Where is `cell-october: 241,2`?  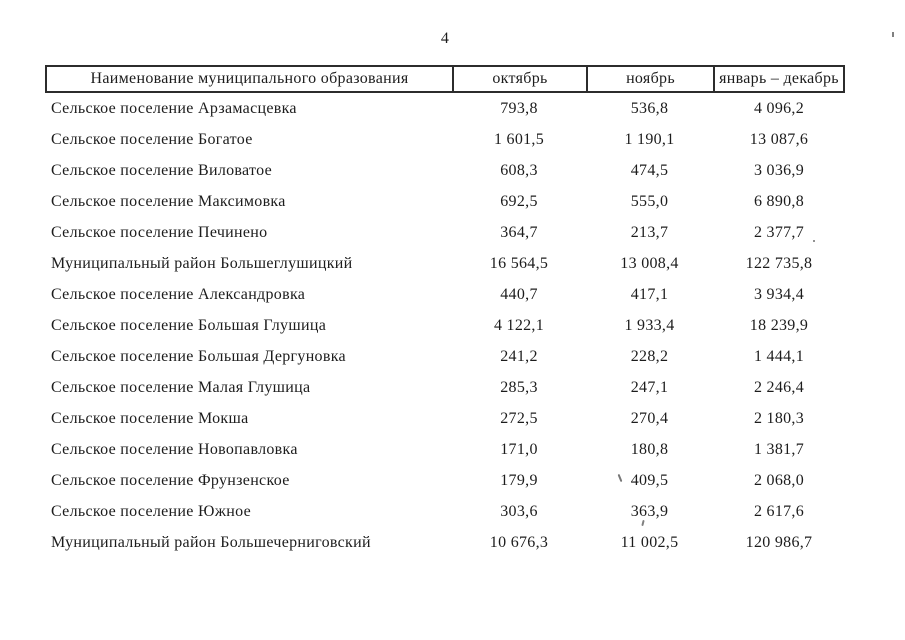 cell-october: 241,2 is located at coordinates (519, 356).